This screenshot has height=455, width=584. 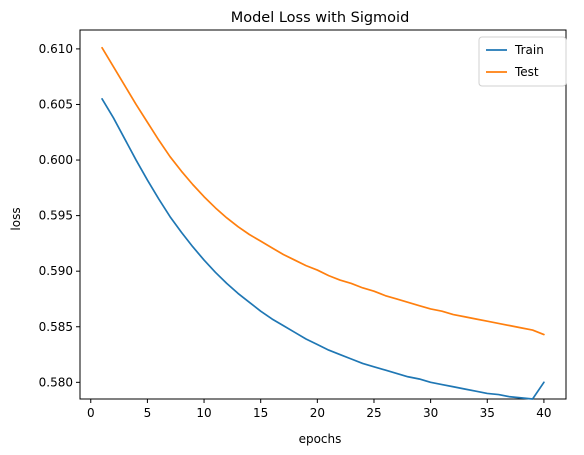 What do you see at coordinates (16, 218) in the screenshot?
I see `y-axis-label: loss` at bounding box center [16, 218].